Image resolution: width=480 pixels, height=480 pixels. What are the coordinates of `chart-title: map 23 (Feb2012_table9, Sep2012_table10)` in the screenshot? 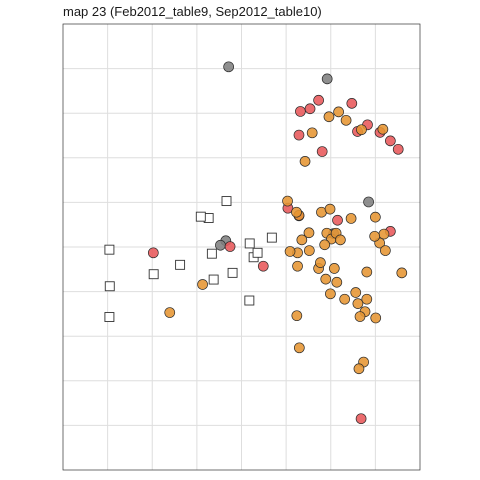 It's located at (192, 11).